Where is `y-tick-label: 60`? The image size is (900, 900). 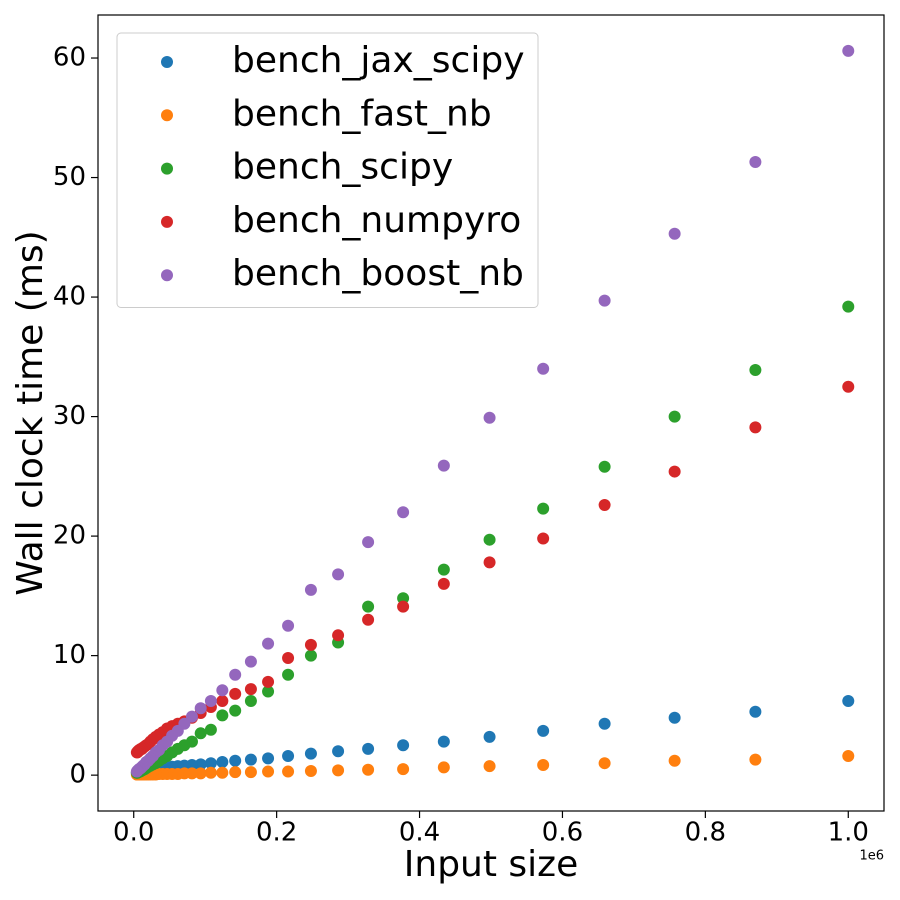
y-tick-label: 60 is located at coordinates (69, 58).